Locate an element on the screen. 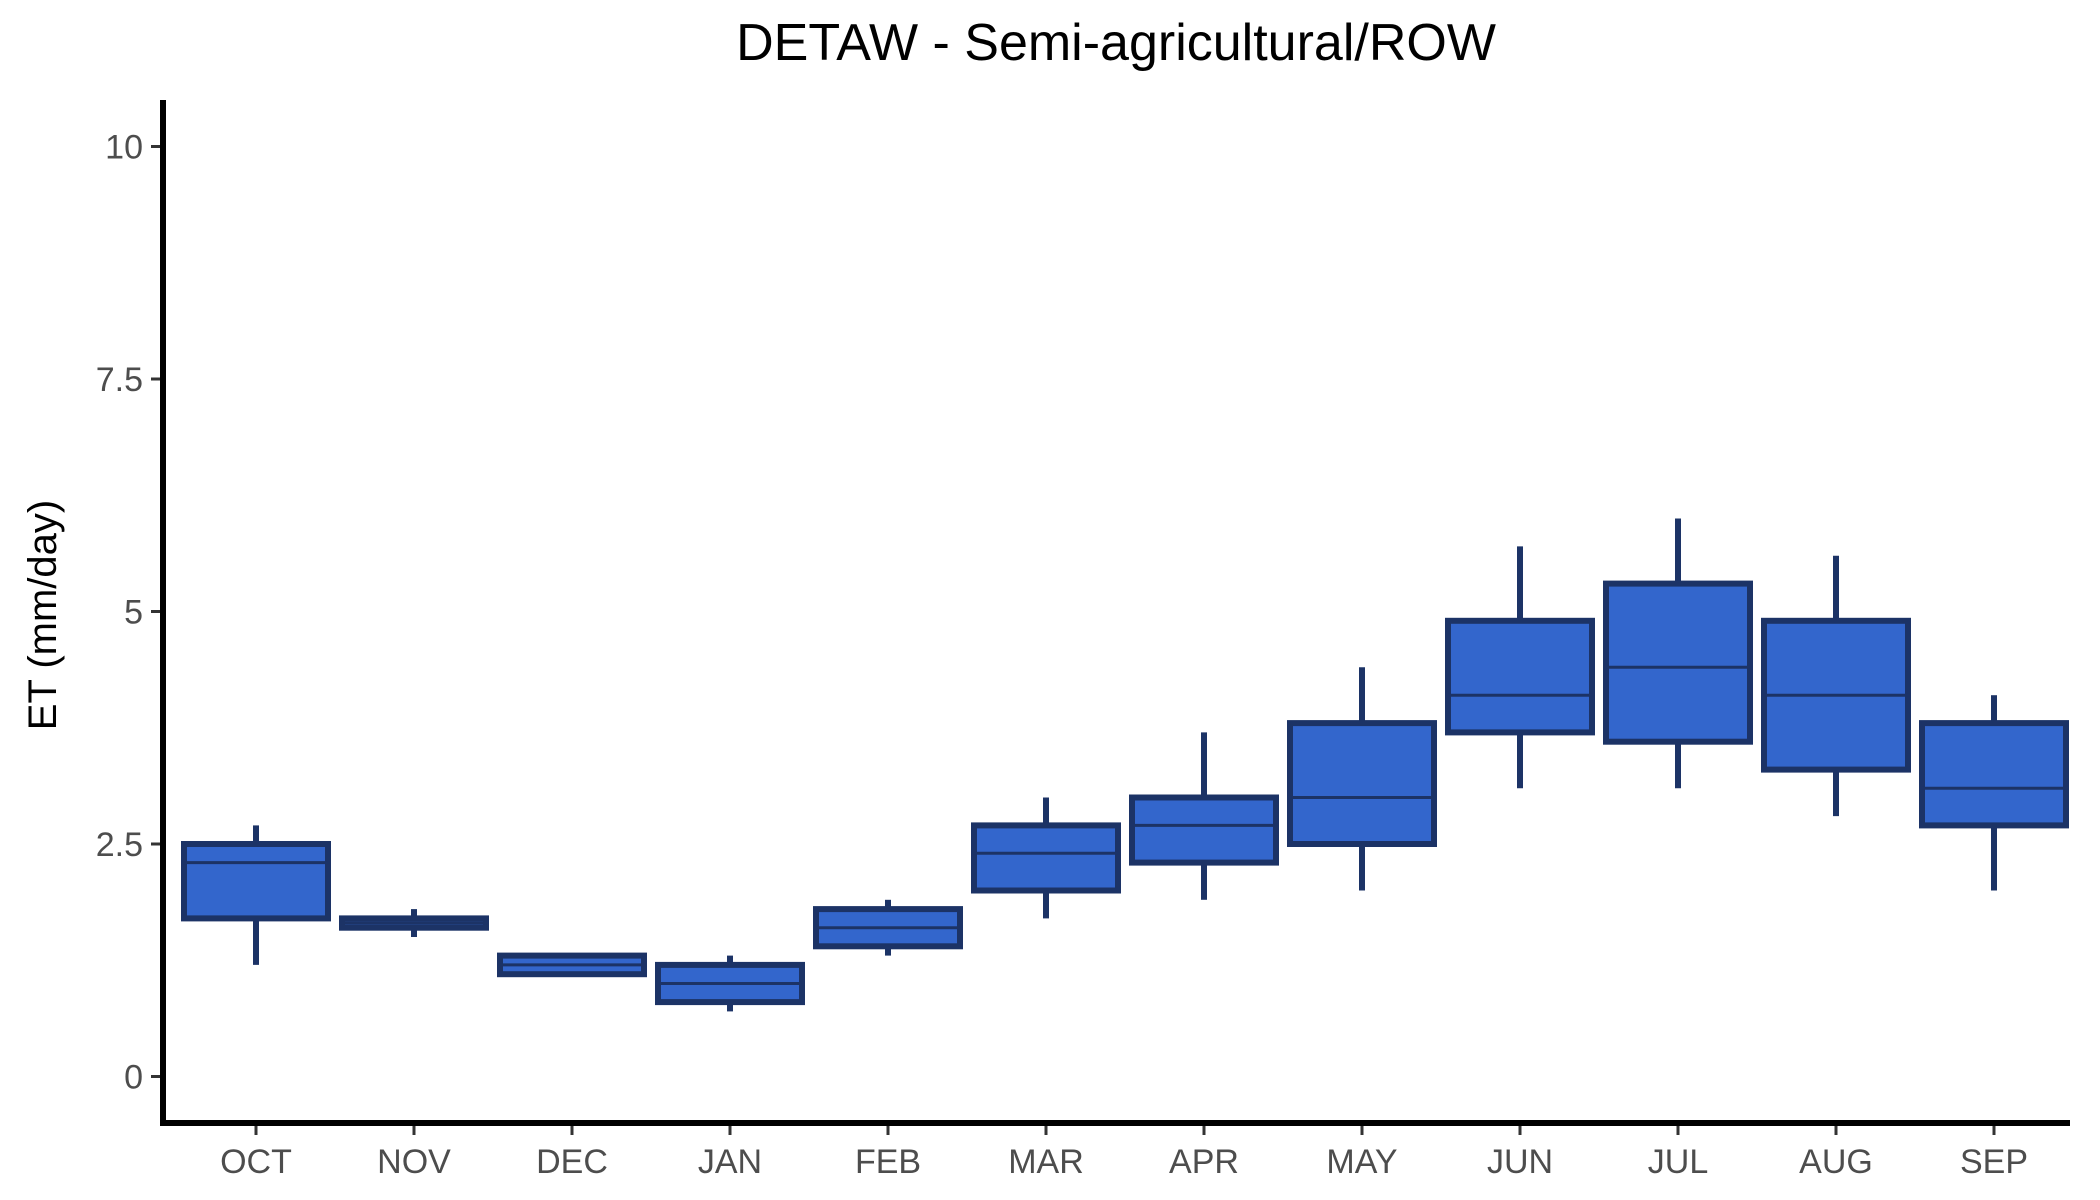  x-tick-label: APR is located at coordinates (1204, 1162).